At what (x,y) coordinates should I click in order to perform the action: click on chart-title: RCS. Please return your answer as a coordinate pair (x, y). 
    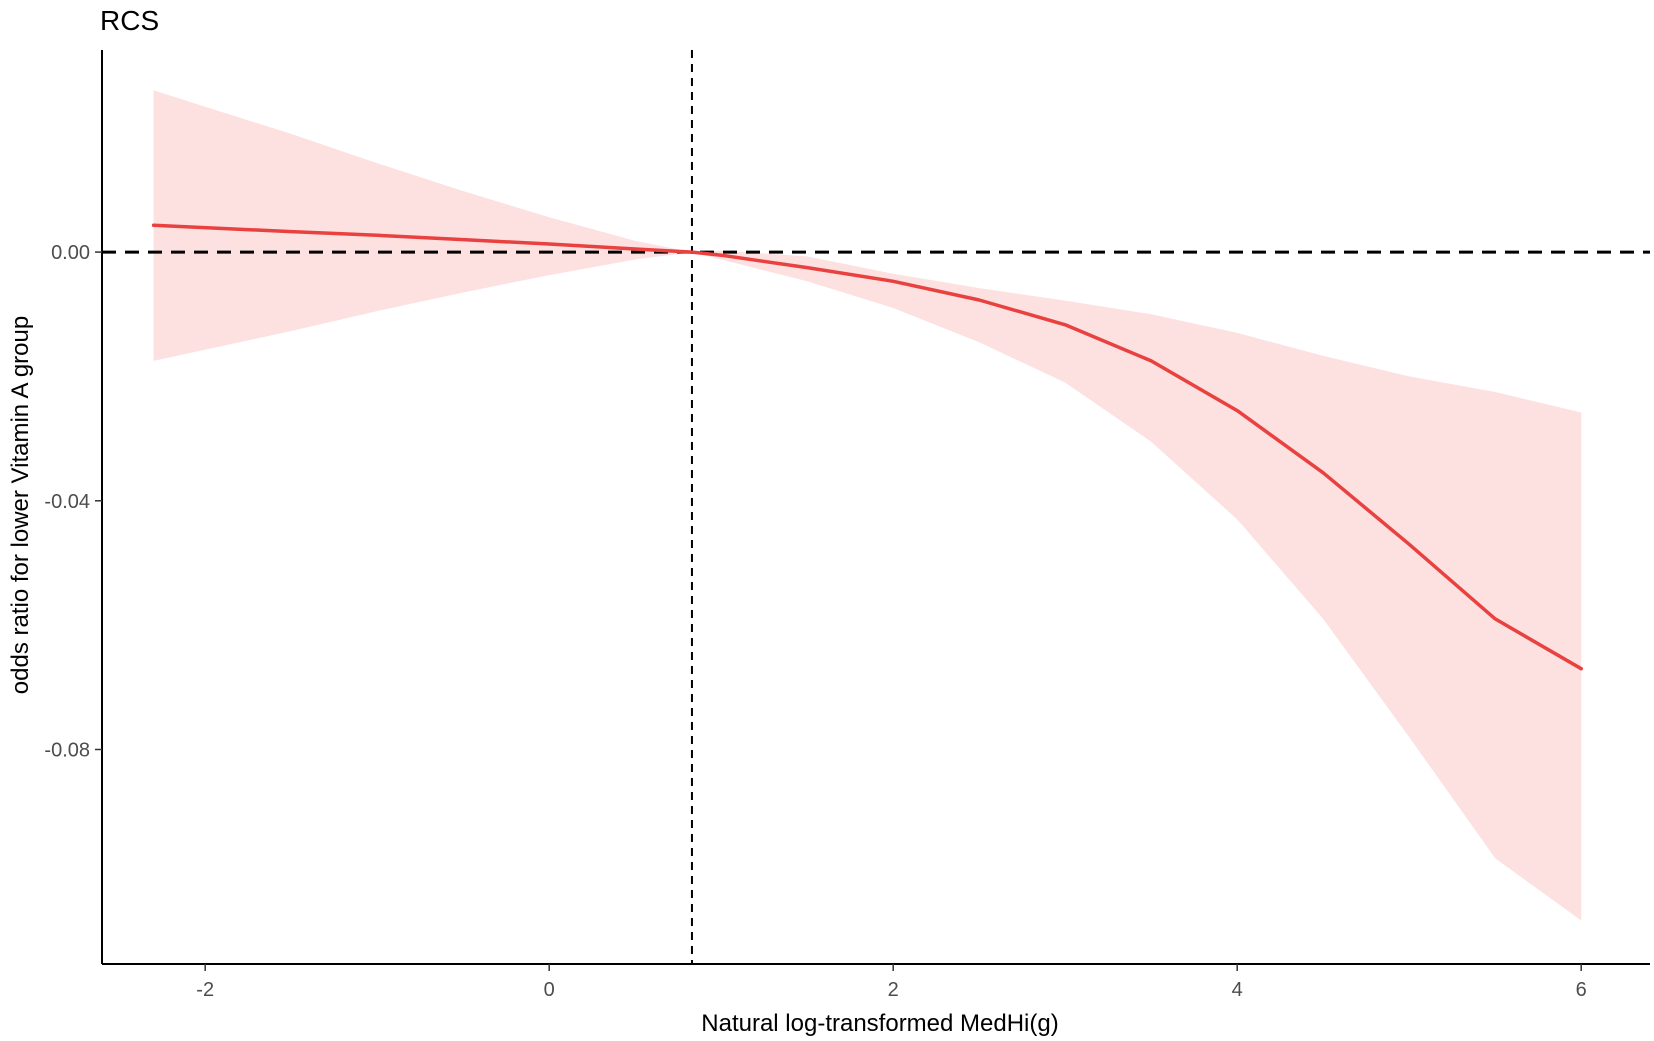
    Looking at the image, I should click on (129, 20).